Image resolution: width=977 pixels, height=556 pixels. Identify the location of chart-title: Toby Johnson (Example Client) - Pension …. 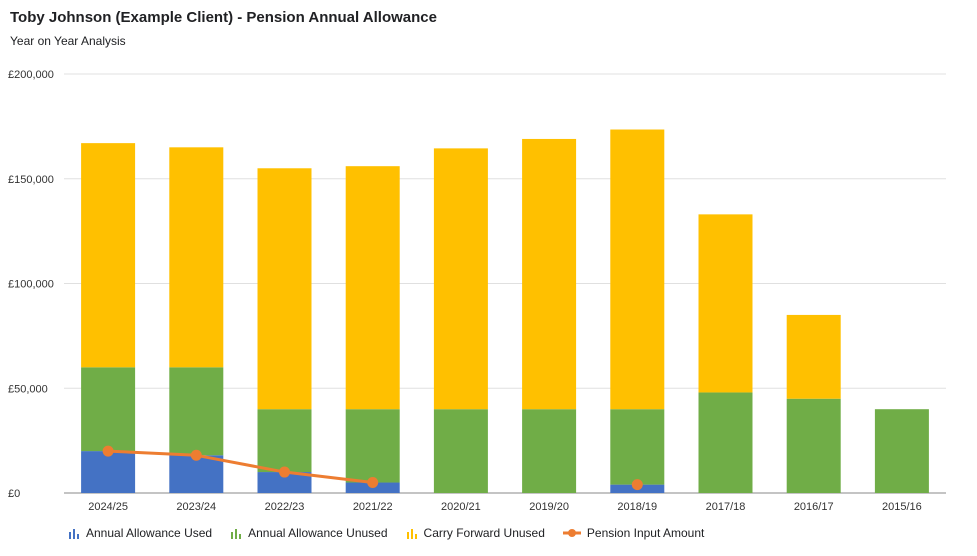
(223, 17).